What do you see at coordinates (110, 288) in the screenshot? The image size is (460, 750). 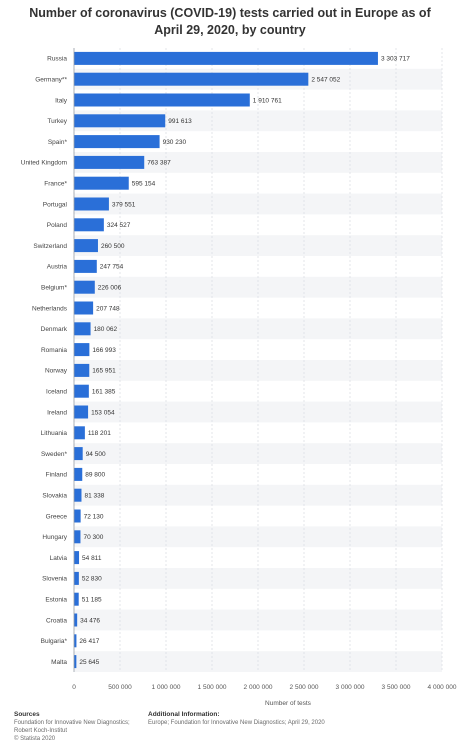 I see `value-label: 226 006` at bounding box center [110, 288].